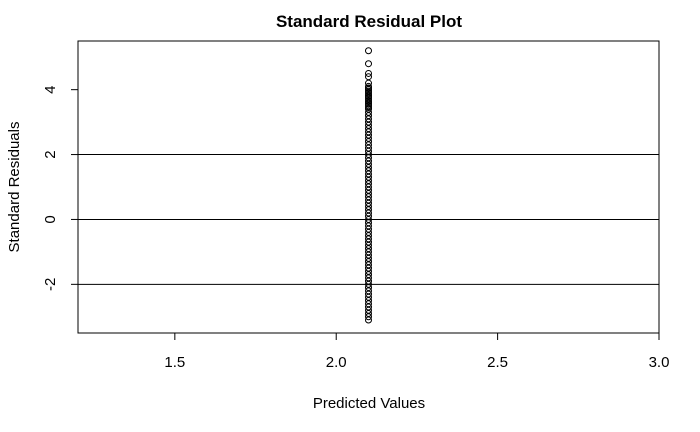 The image size is (700, 432). I want to click on x-tick-label: 2.5, so click(497, 362).